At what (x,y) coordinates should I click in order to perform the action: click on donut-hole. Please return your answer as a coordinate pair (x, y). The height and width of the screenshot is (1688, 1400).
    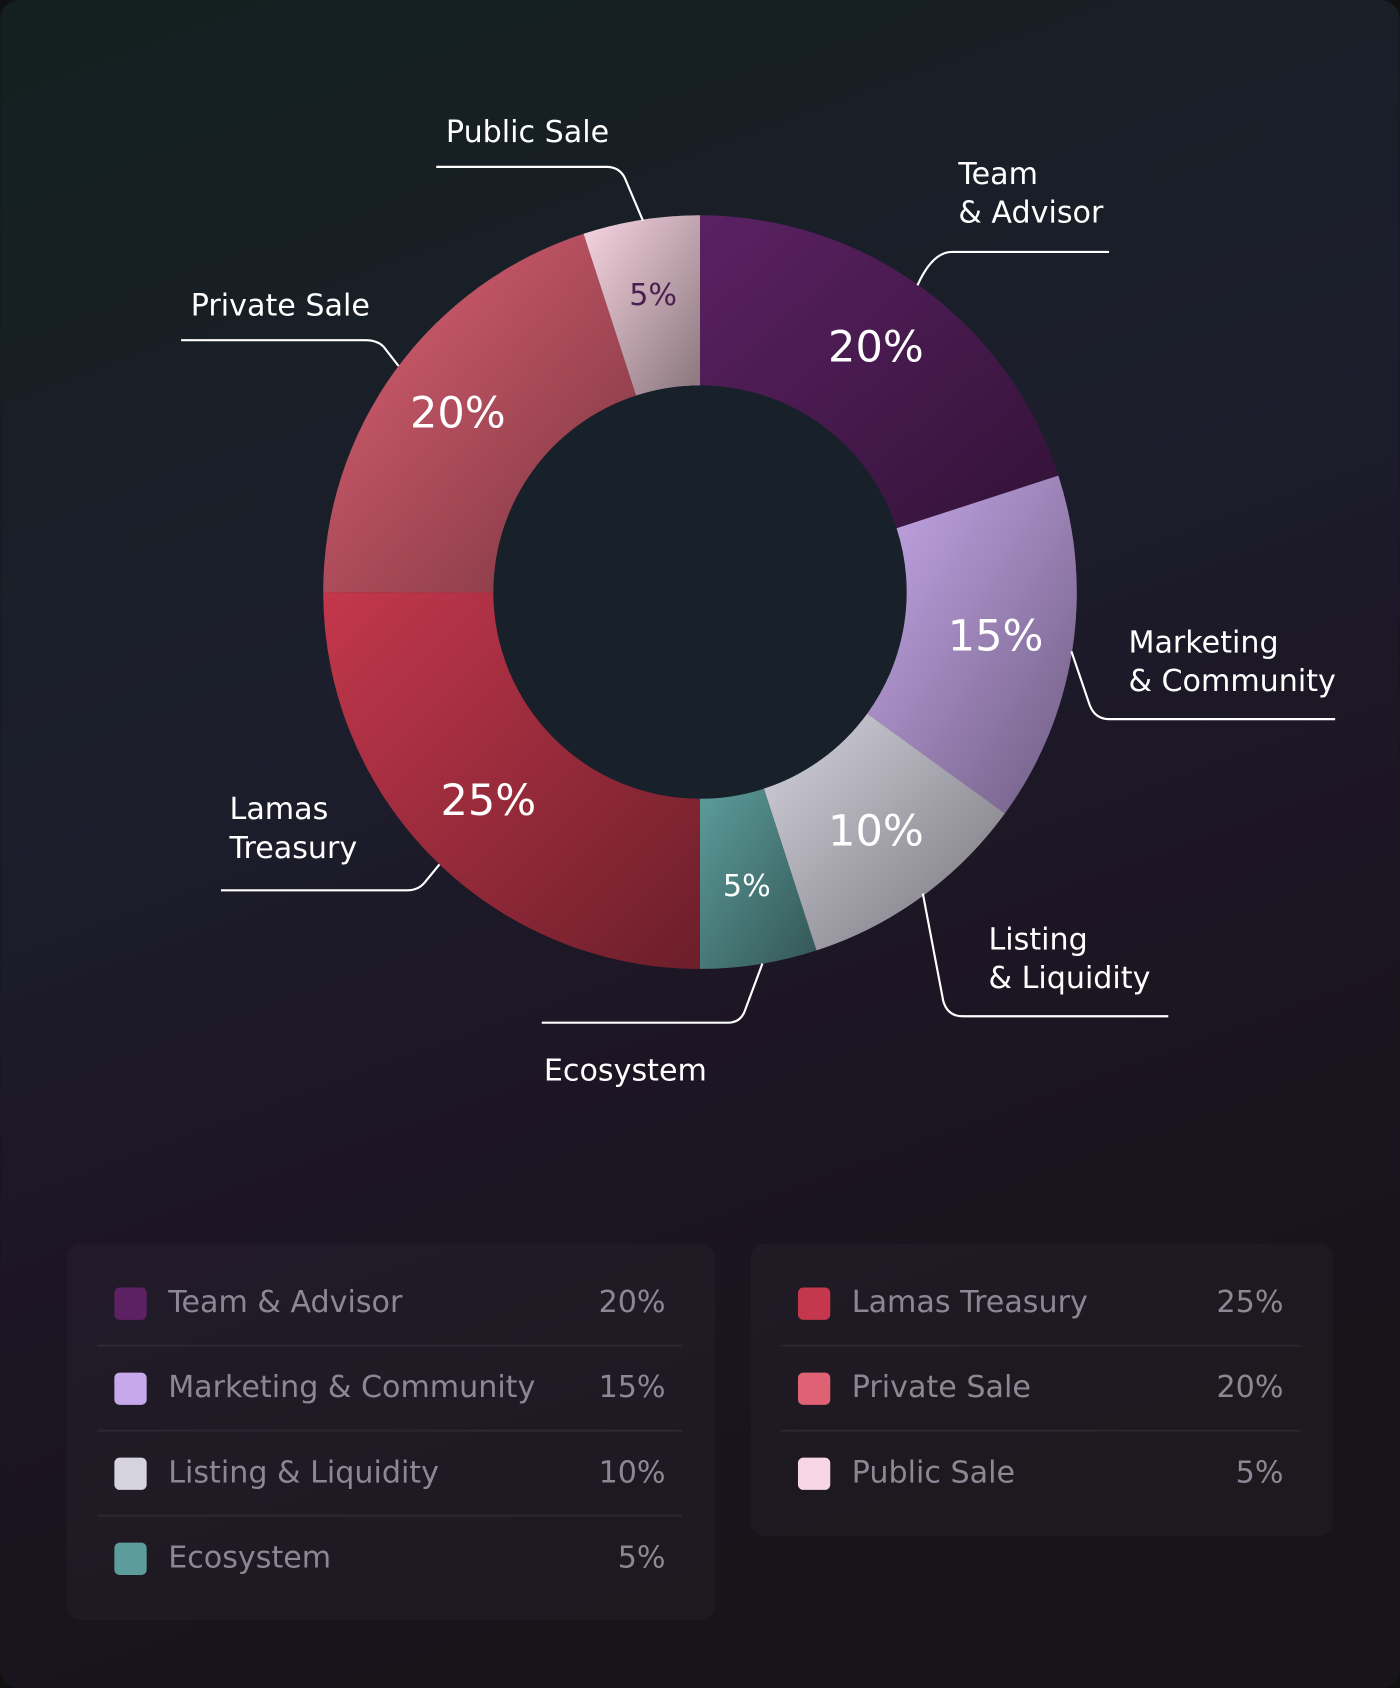
    Looking at the image, I should click on (700, 592).